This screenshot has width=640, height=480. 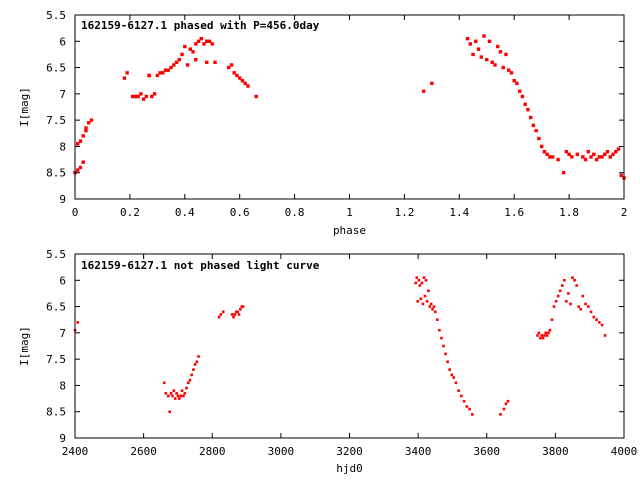 I want to click on unphased-x-axis-label: hjd0, so click(x=349, y=468).